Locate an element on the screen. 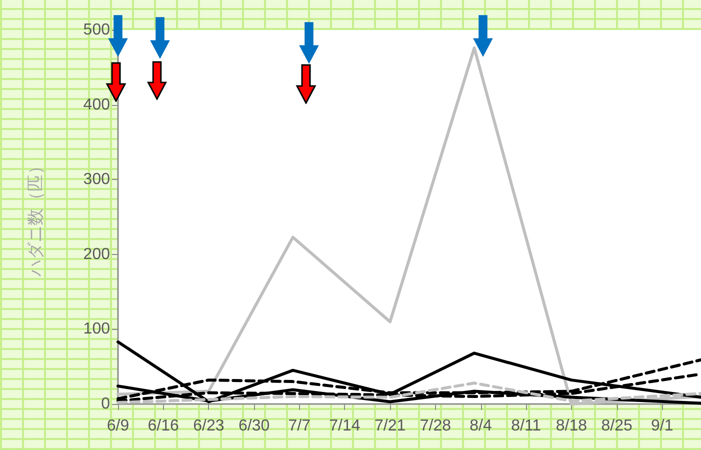 The width and height of the screenshot is (701, 450). x-tick-label: 8/18 is located at coordinates (572, 426).